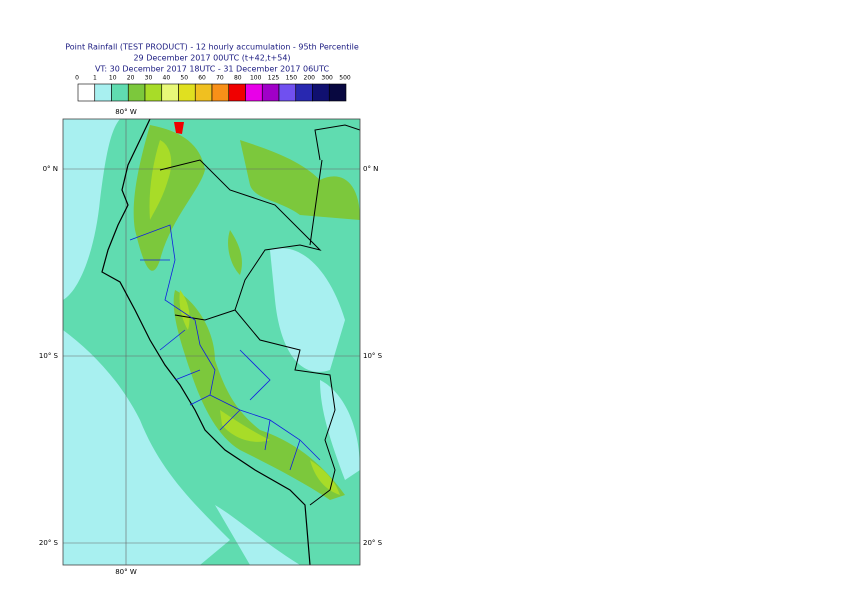 The width and height of the screenshot is (842, 596). I want to click on legend-label: 100, so click(256, 78).